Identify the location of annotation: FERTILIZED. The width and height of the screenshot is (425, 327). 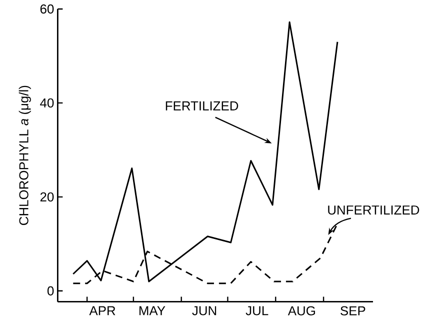
(202, 105).